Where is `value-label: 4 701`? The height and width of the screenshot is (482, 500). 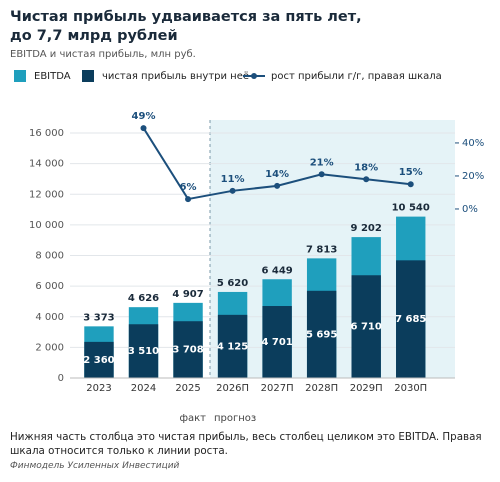
value-label: 4 701 is located at coordinates (276, 342).